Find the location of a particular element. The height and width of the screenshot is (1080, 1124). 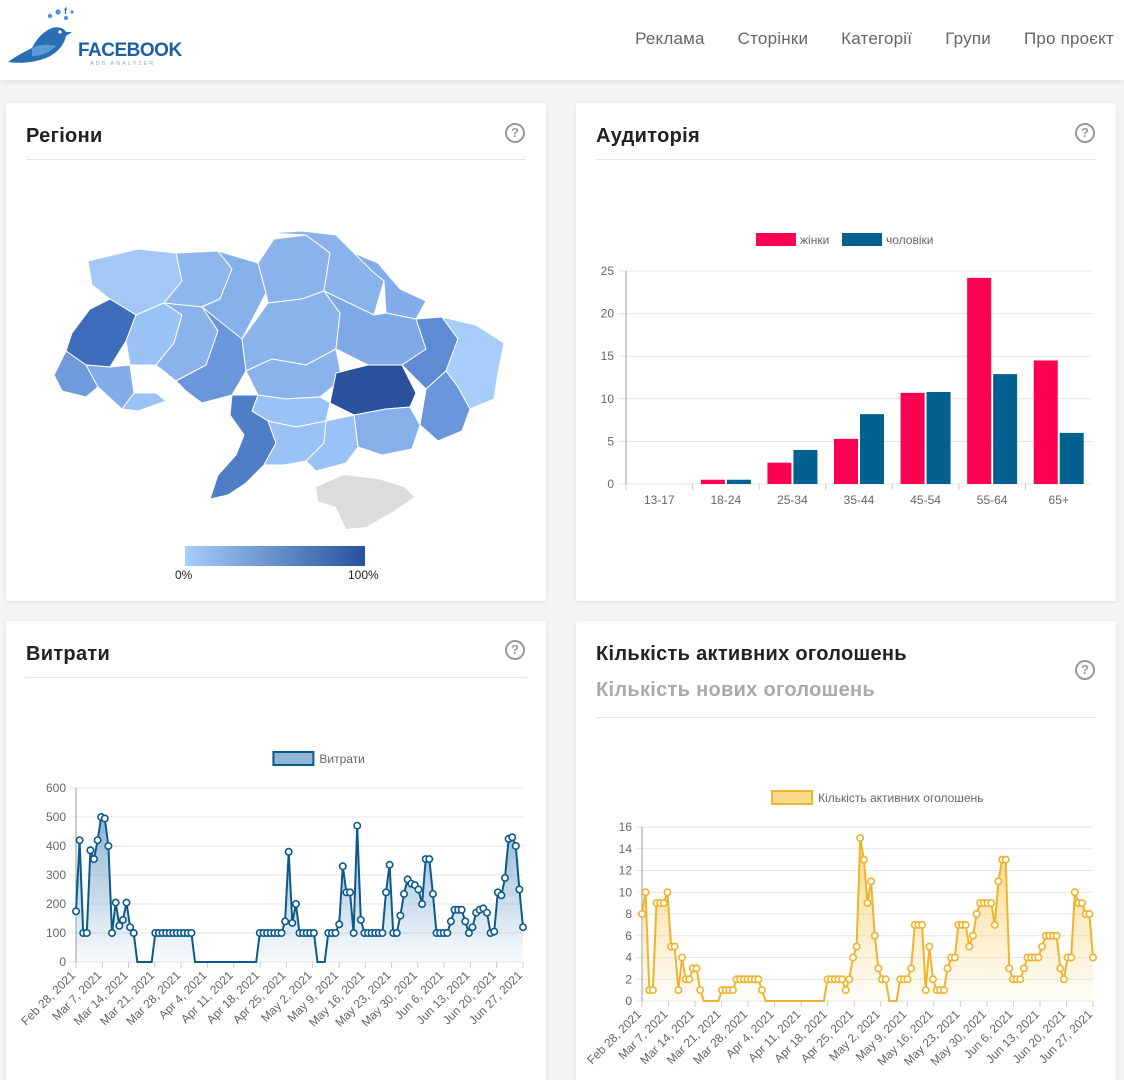

region-lviv is located at coordinates (101, 333).